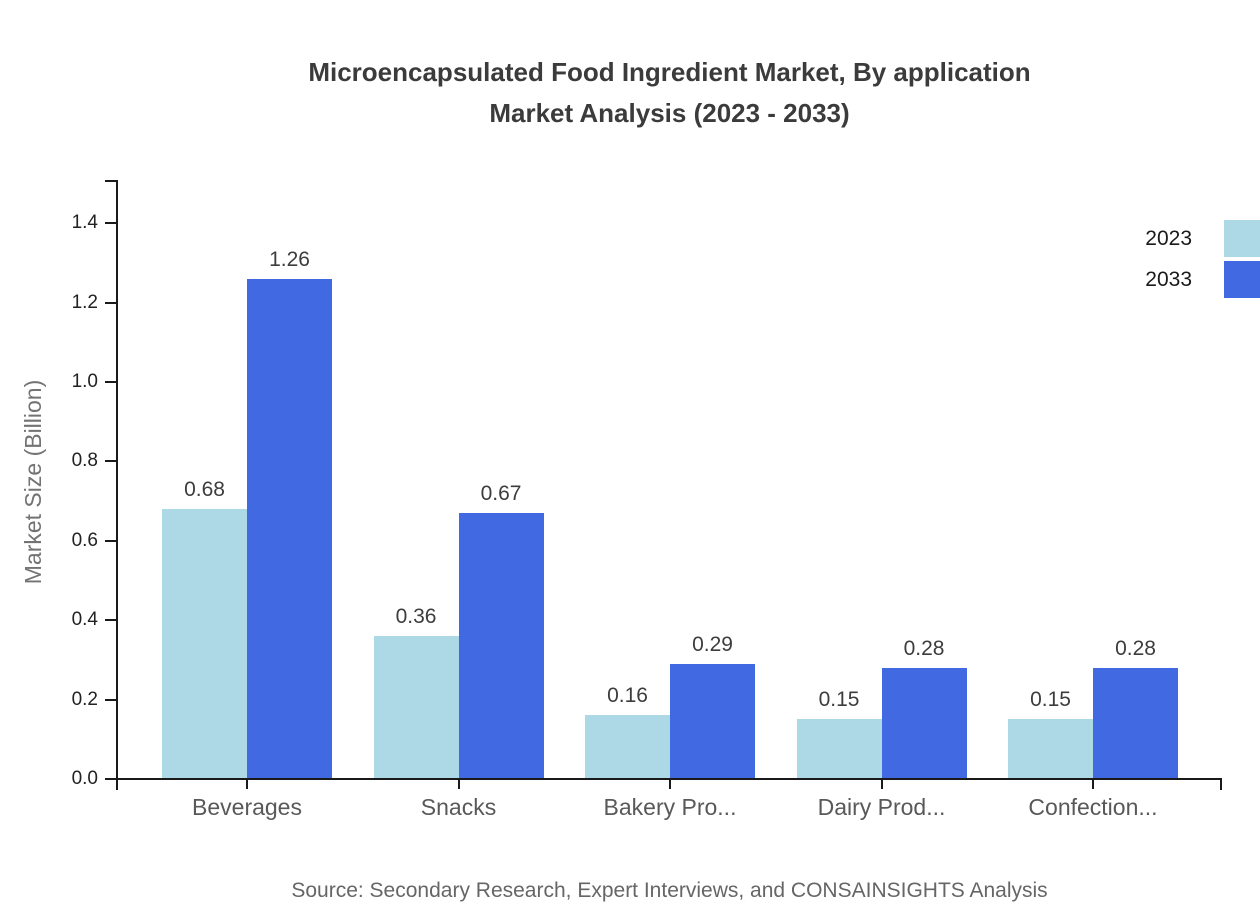 The width and height of the screenshot is (1260, 920). I want to click on y-tick-label: 1.2, so click(84, 302).